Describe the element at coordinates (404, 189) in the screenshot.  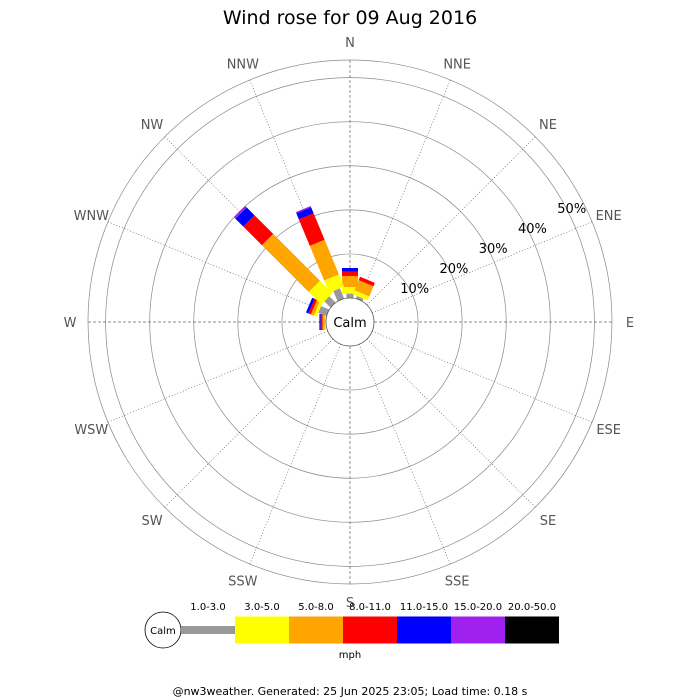
I see `spoke-nne` at that location.